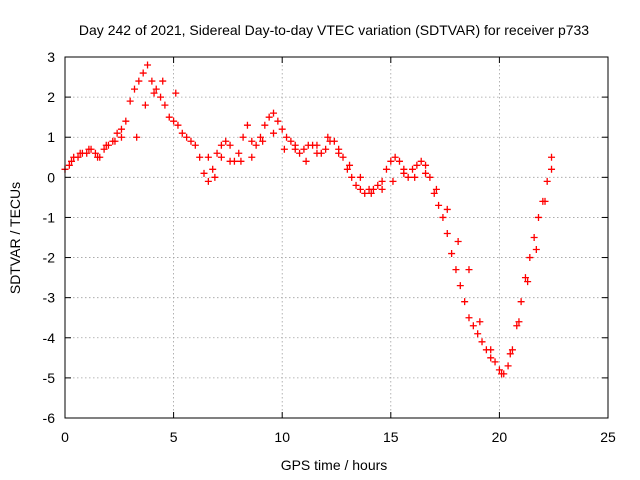  Describe the element at coordinates (49, 298) in the screenshot. I see `y-tick-label: -3` at that location.